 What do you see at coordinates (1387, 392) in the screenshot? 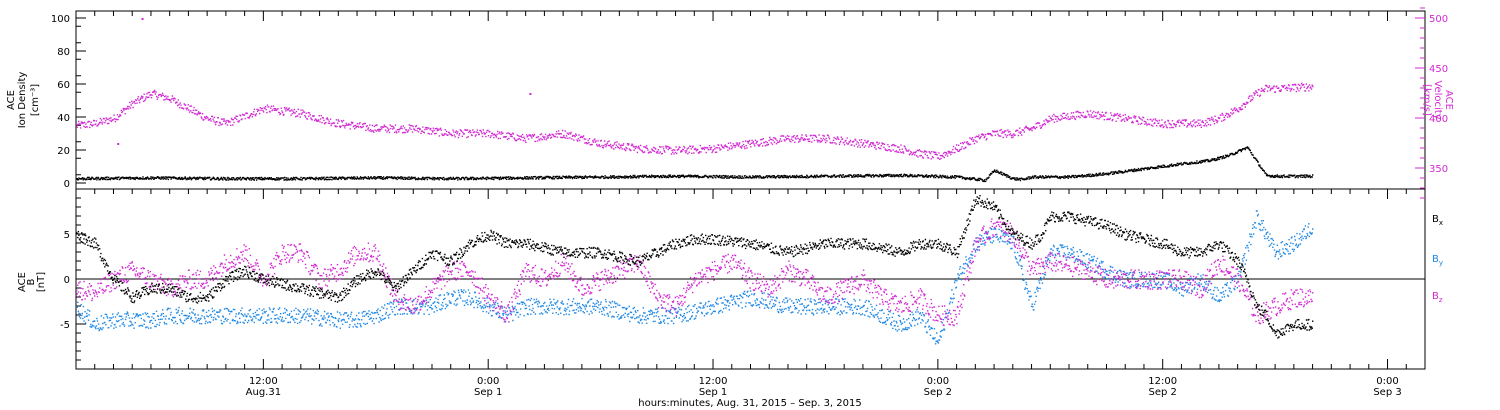
I see `date-tick-label: Sep 3` at bounding box center [1387, 392].